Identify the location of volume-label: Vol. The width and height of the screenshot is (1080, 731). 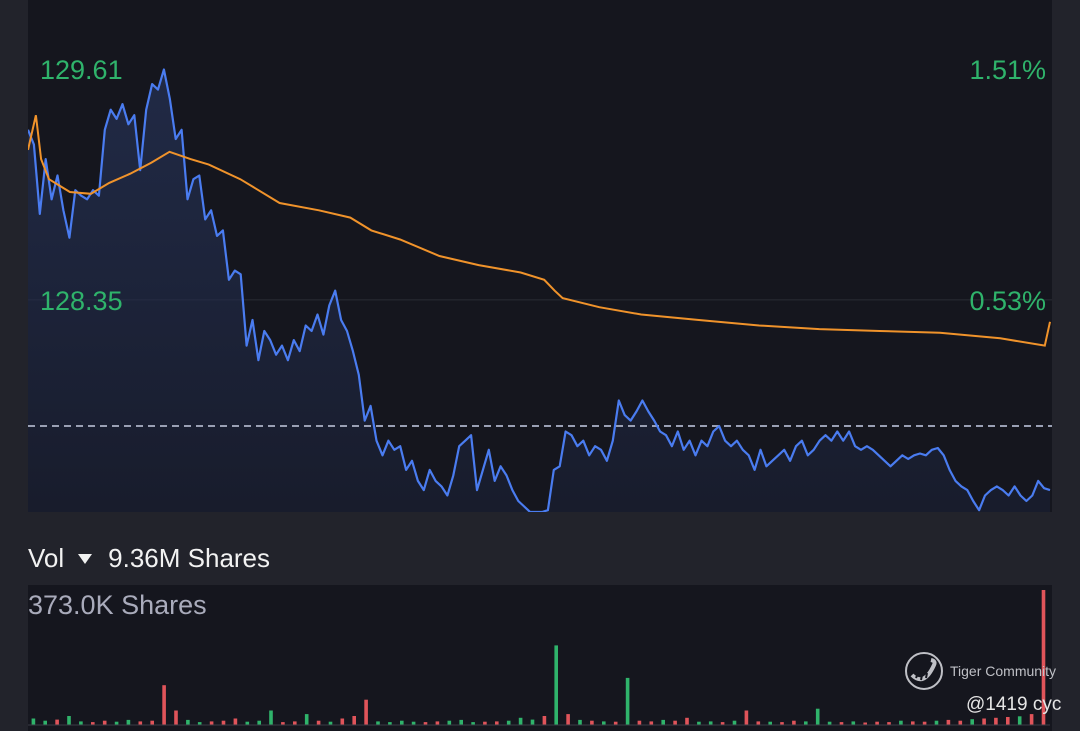
(46, 558).